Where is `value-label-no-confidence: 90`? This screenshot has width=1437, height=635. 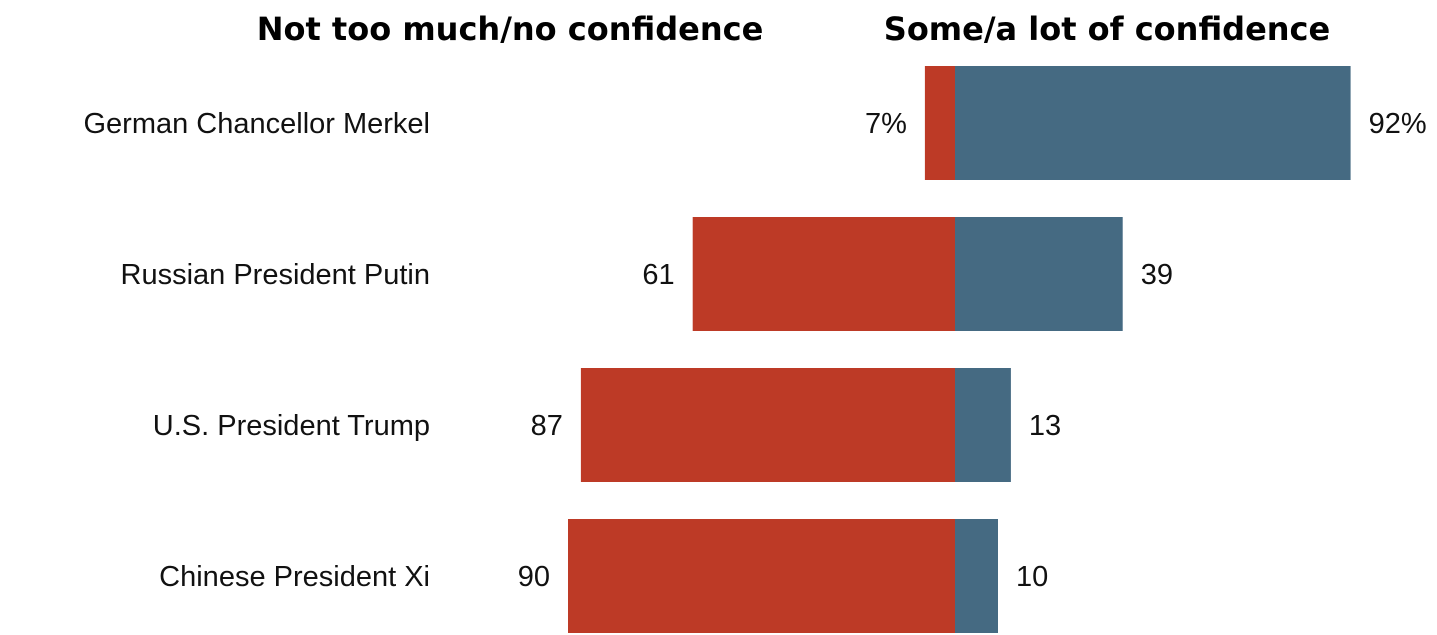
value-label-no-confidence: 90 is located at coordinates (534, 577).